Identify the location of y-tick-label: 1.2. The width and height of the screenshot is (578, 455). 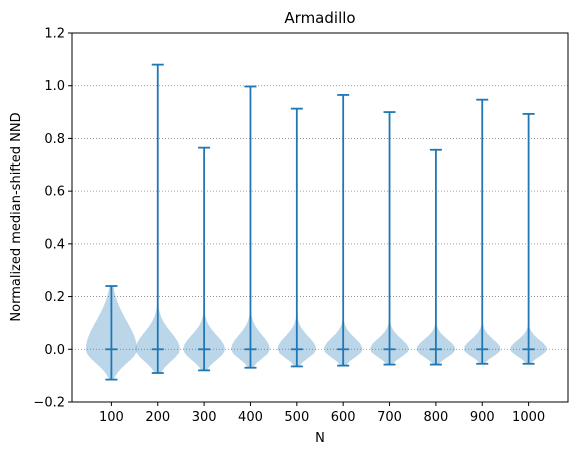
(54, 34).